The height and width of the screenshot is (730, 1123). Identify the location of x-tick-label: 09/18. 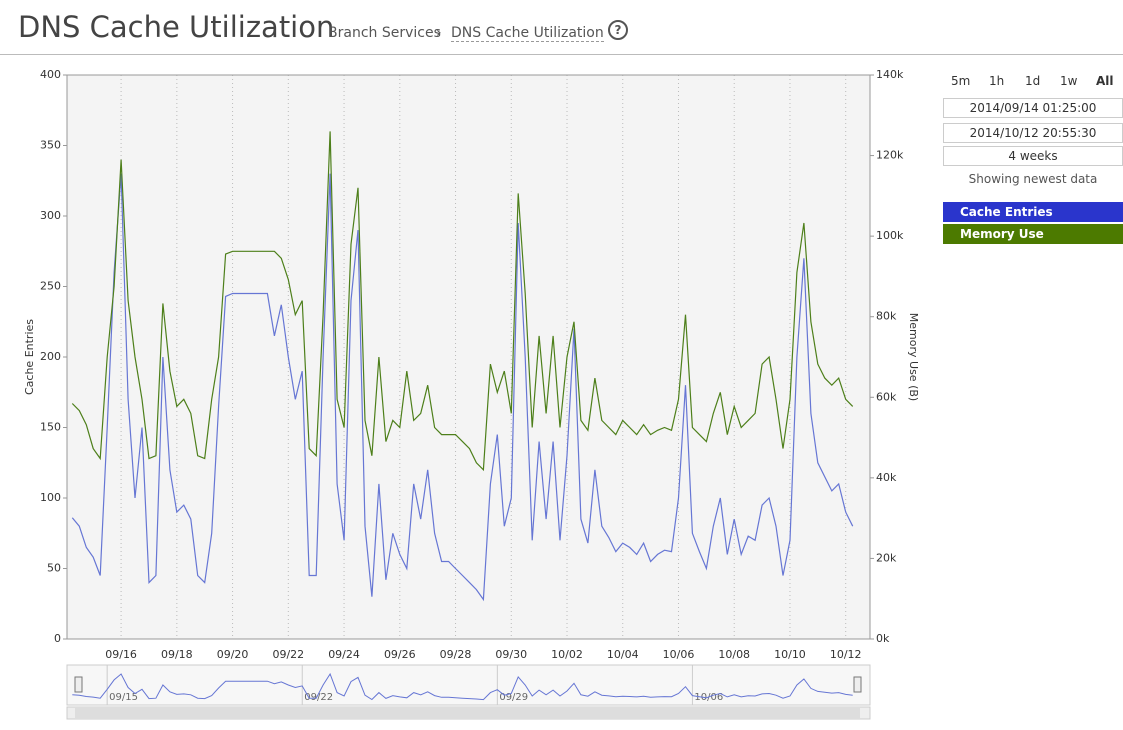
(177, 654).